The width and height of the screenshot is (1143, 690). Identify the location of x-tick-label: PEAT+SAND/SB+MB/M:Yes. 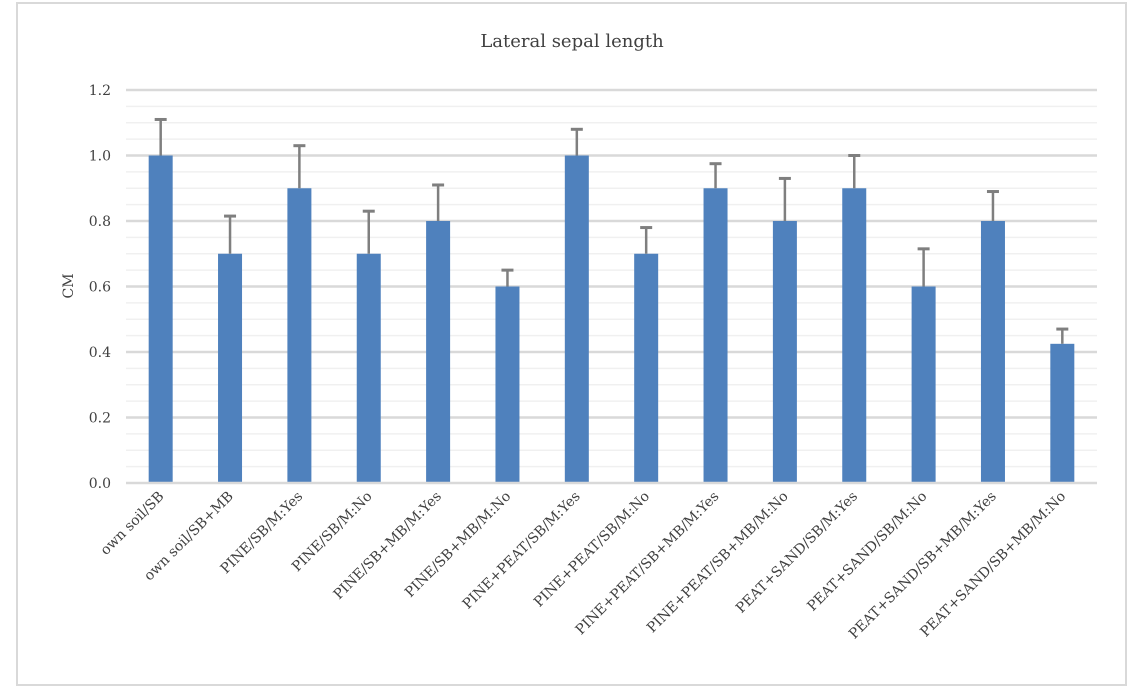
(923, 566).